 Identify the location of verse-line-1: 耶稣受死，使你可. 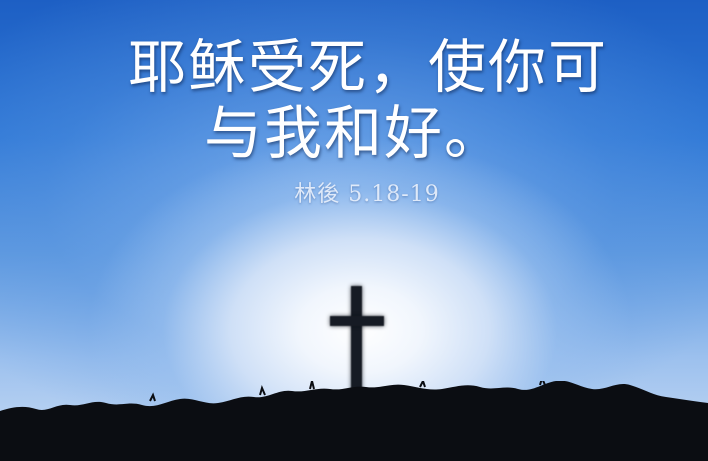
(367, 67).